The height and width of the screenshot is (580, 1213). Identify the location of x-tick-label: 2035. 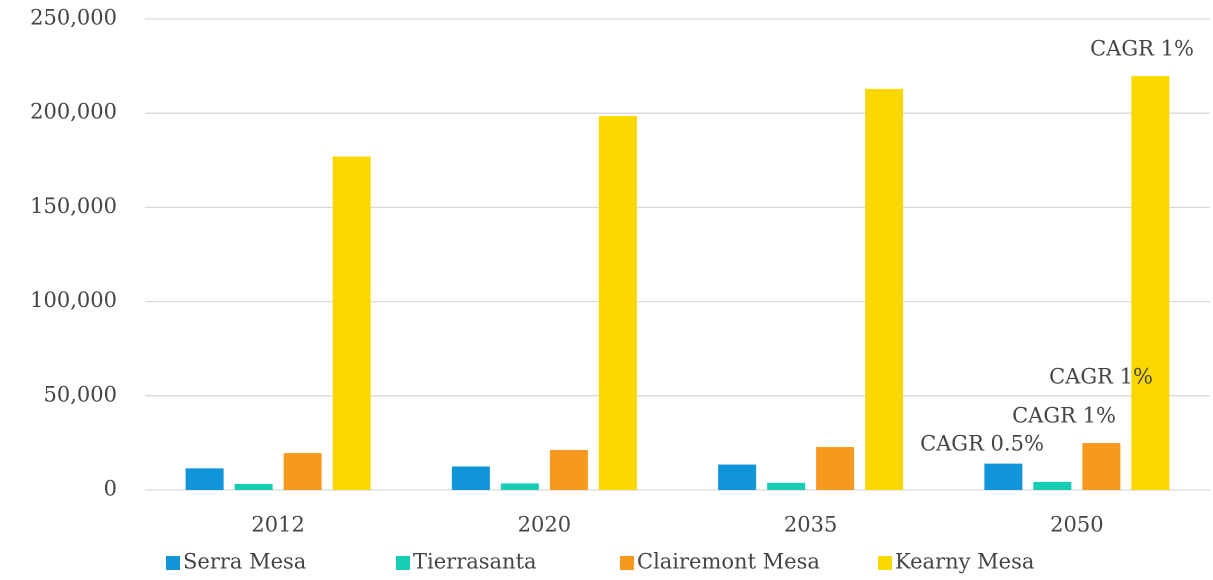
(810, 525).